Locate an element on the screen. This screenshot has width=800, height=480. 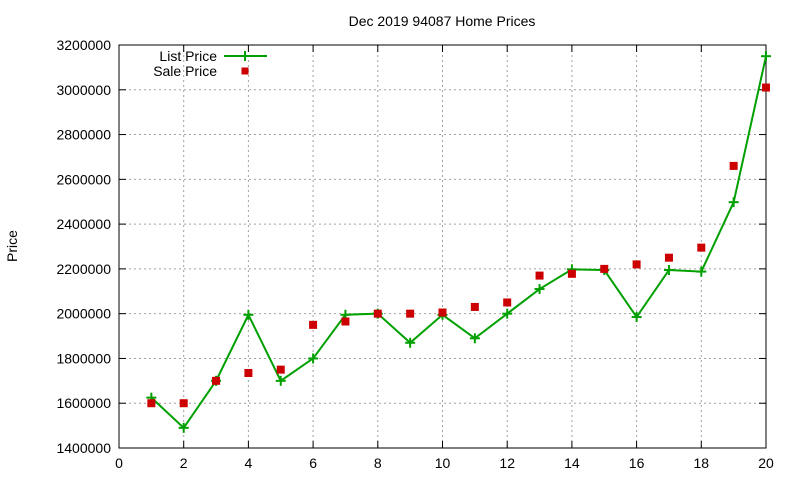
y-tick-label: 2800000 is located at coordinates (83, 135).